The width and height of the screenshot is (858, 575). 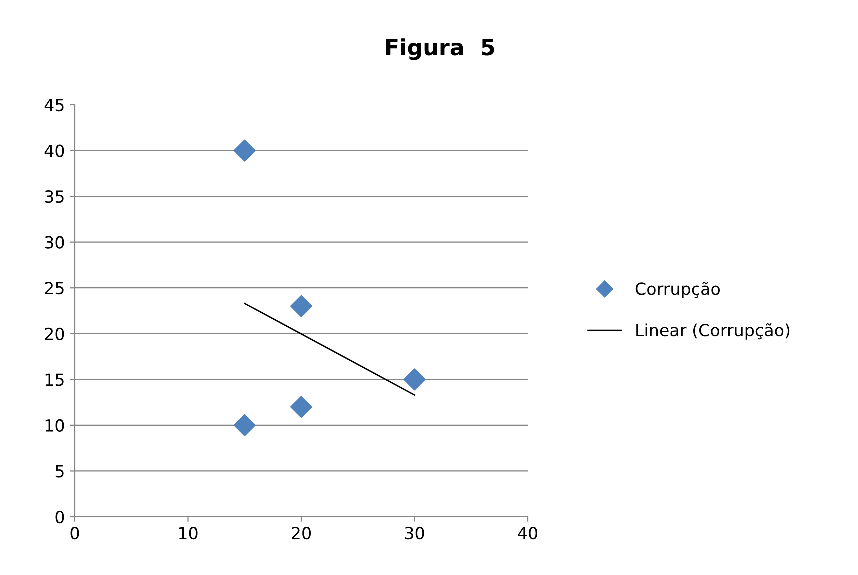 What do you see at coordinates (55, 425) in the screenshot?
I see `y-tick-label: 10` at bounding box center [55, 425].